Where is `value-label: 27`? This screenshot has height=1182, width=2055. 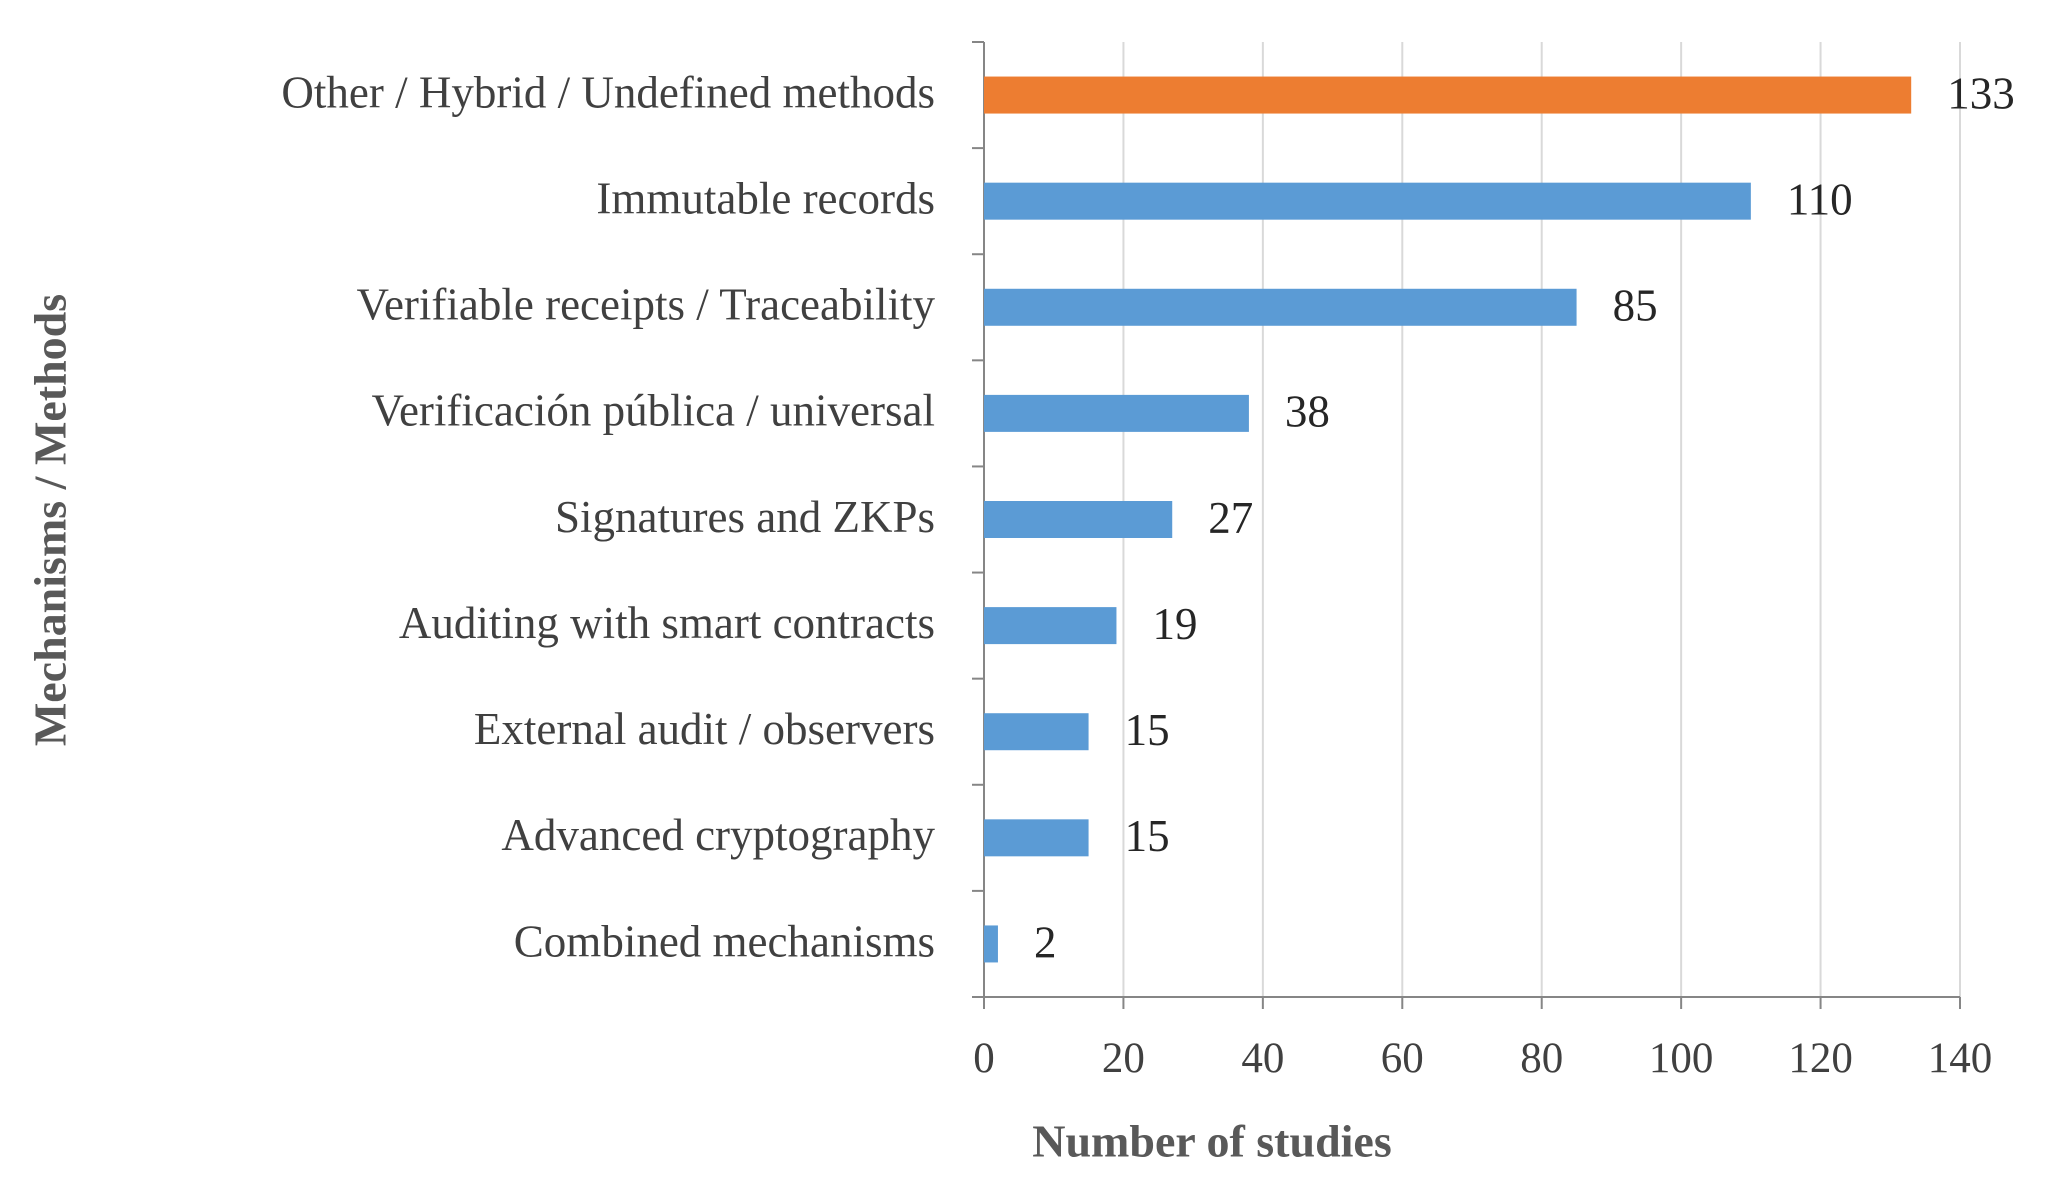
value-label: 27 is located at coordinates (1230, 518).